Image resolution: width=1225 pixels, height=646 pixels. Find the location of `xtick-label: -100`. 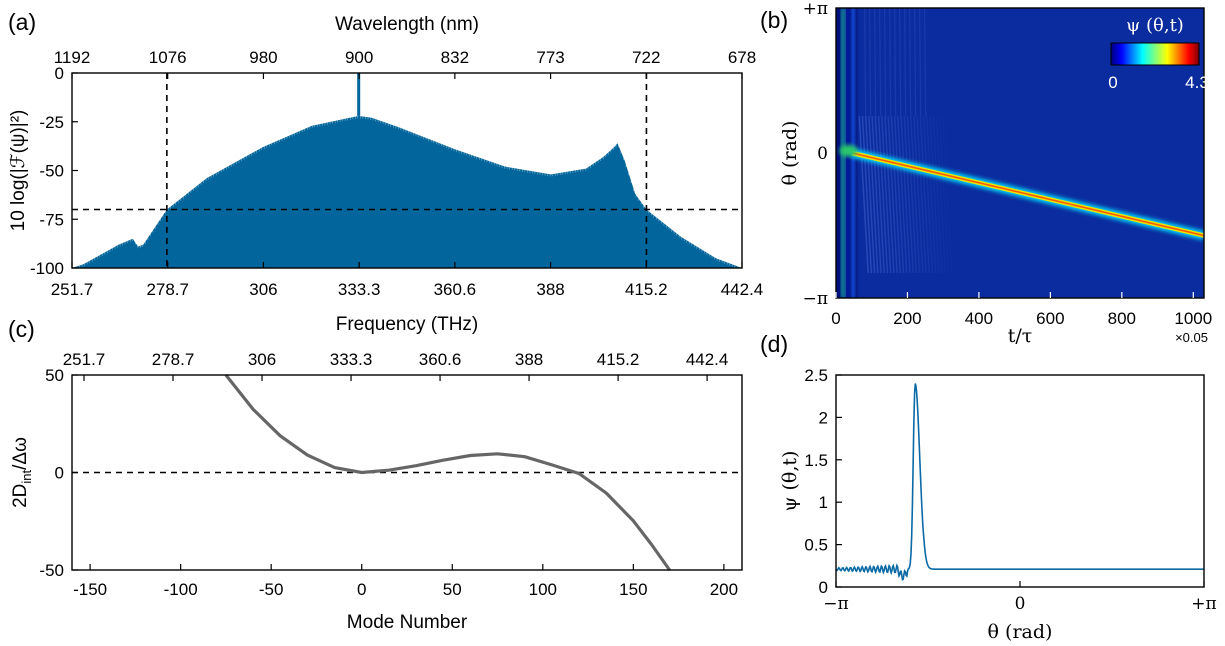

xtick-label: -100 is located at coordinates (181, 589).